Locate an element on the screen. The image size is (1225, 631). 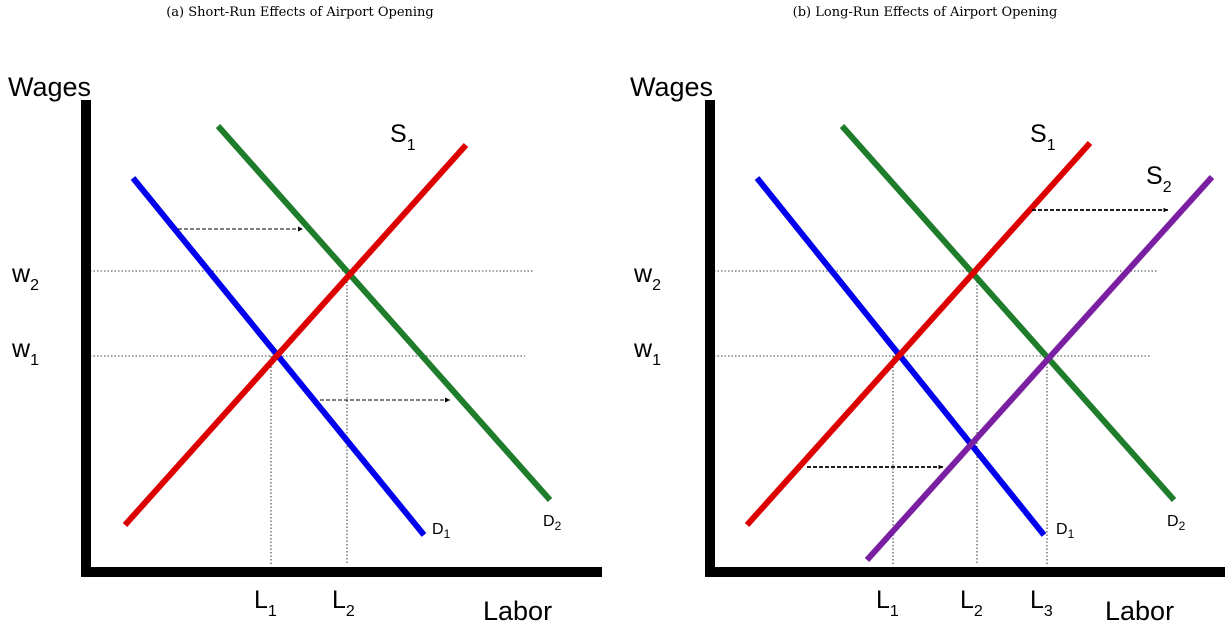
labor-label: L3 is located at coordinates (1041, 603).